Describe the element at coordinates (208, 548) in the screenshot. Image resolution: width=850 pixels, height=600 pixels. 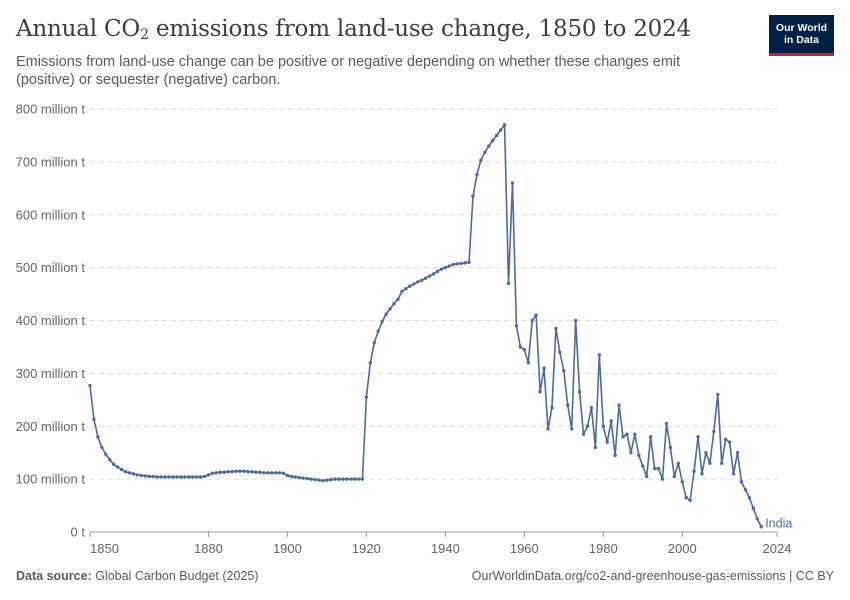
I see `x-tick-label: 1880` at that location.